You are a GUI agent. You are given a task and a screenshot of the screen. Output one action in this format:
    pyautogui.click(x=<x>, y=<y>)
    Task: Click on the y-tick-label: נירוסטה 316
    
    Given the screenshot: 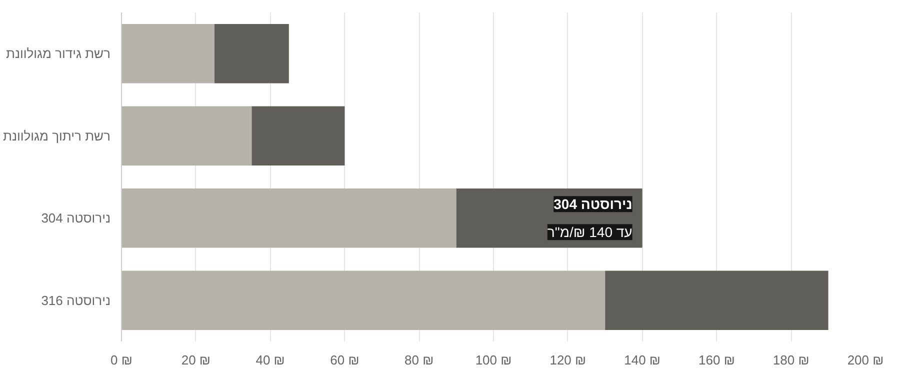 What is the action you would take?
    pyautogui.click(x=76, y=300)
    